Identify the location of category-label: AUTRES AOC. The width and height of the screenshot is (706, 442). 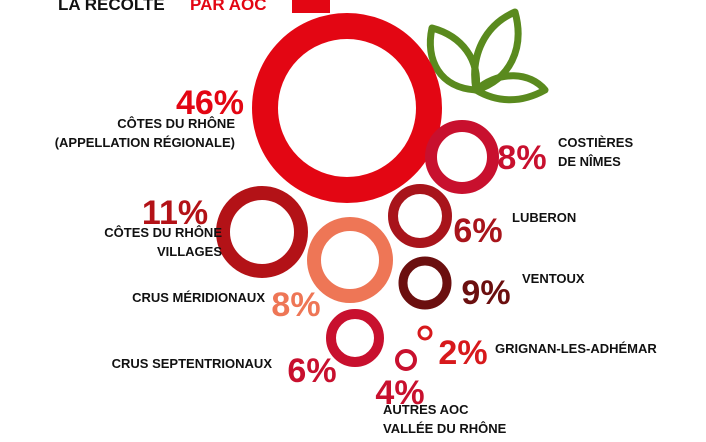
(426, 409).